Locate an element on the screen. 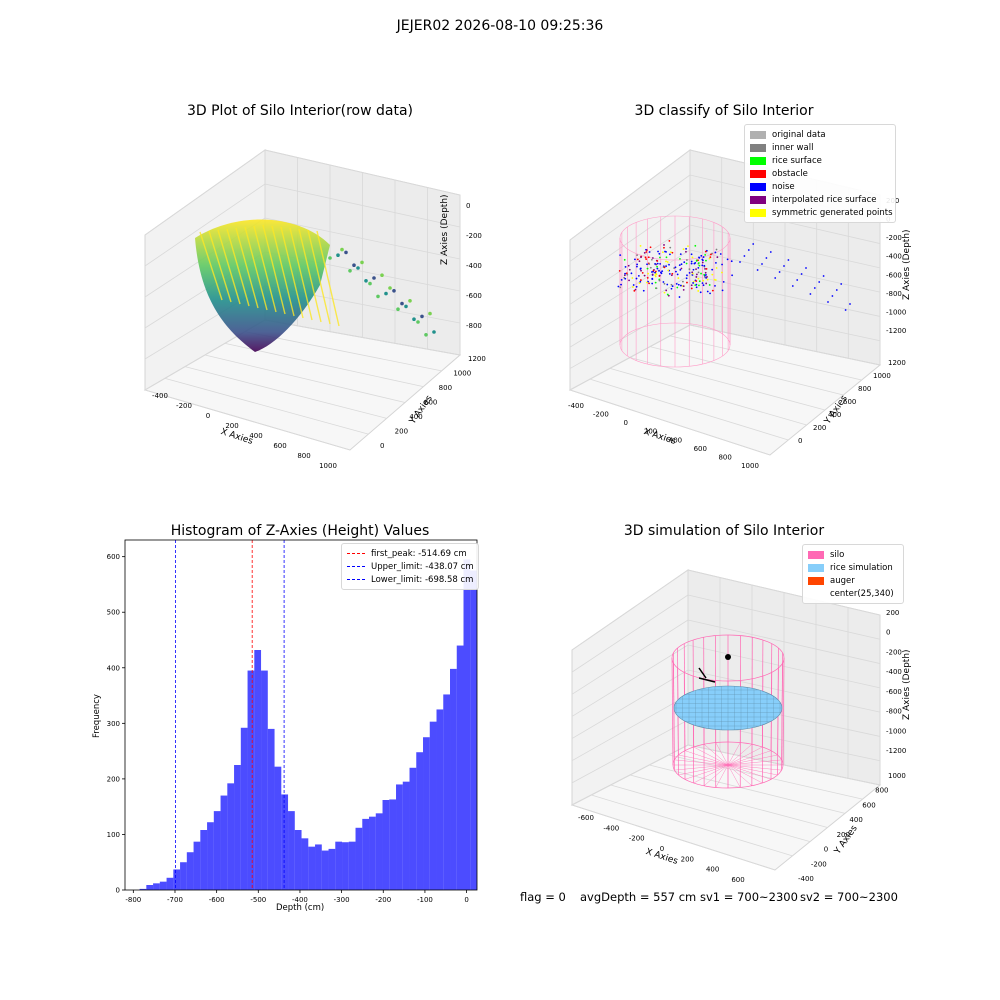 The image size is (1000, 1000). panel3-legend-label: Upper_limit: -438.07 cm is located at coordinates (422, 566).